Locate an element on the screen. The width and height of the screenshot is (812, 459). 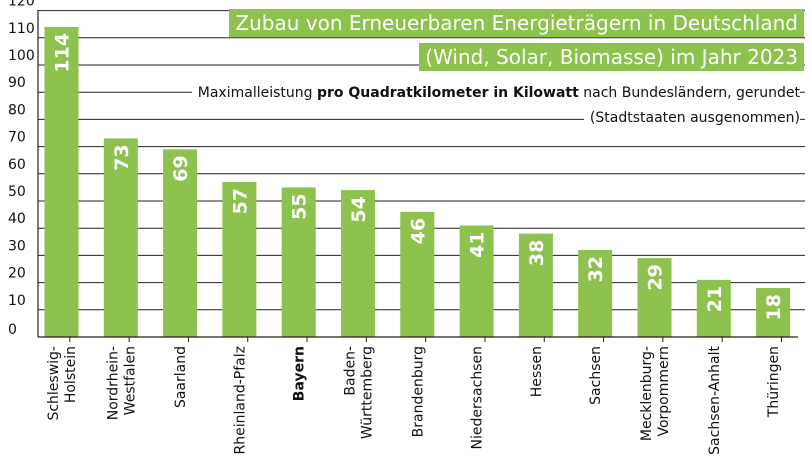
y-tick-label: 120 is located at coordinates (21, 5).